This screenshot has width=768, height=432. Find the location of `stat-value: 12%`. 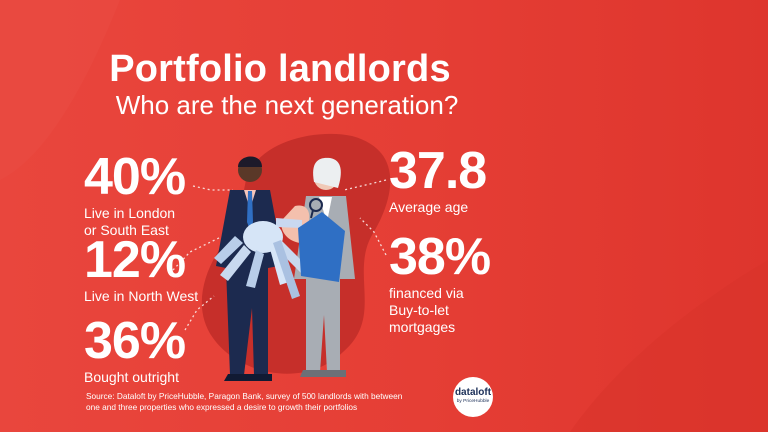

stat-value: 12% is located at coordinates (135, 260).